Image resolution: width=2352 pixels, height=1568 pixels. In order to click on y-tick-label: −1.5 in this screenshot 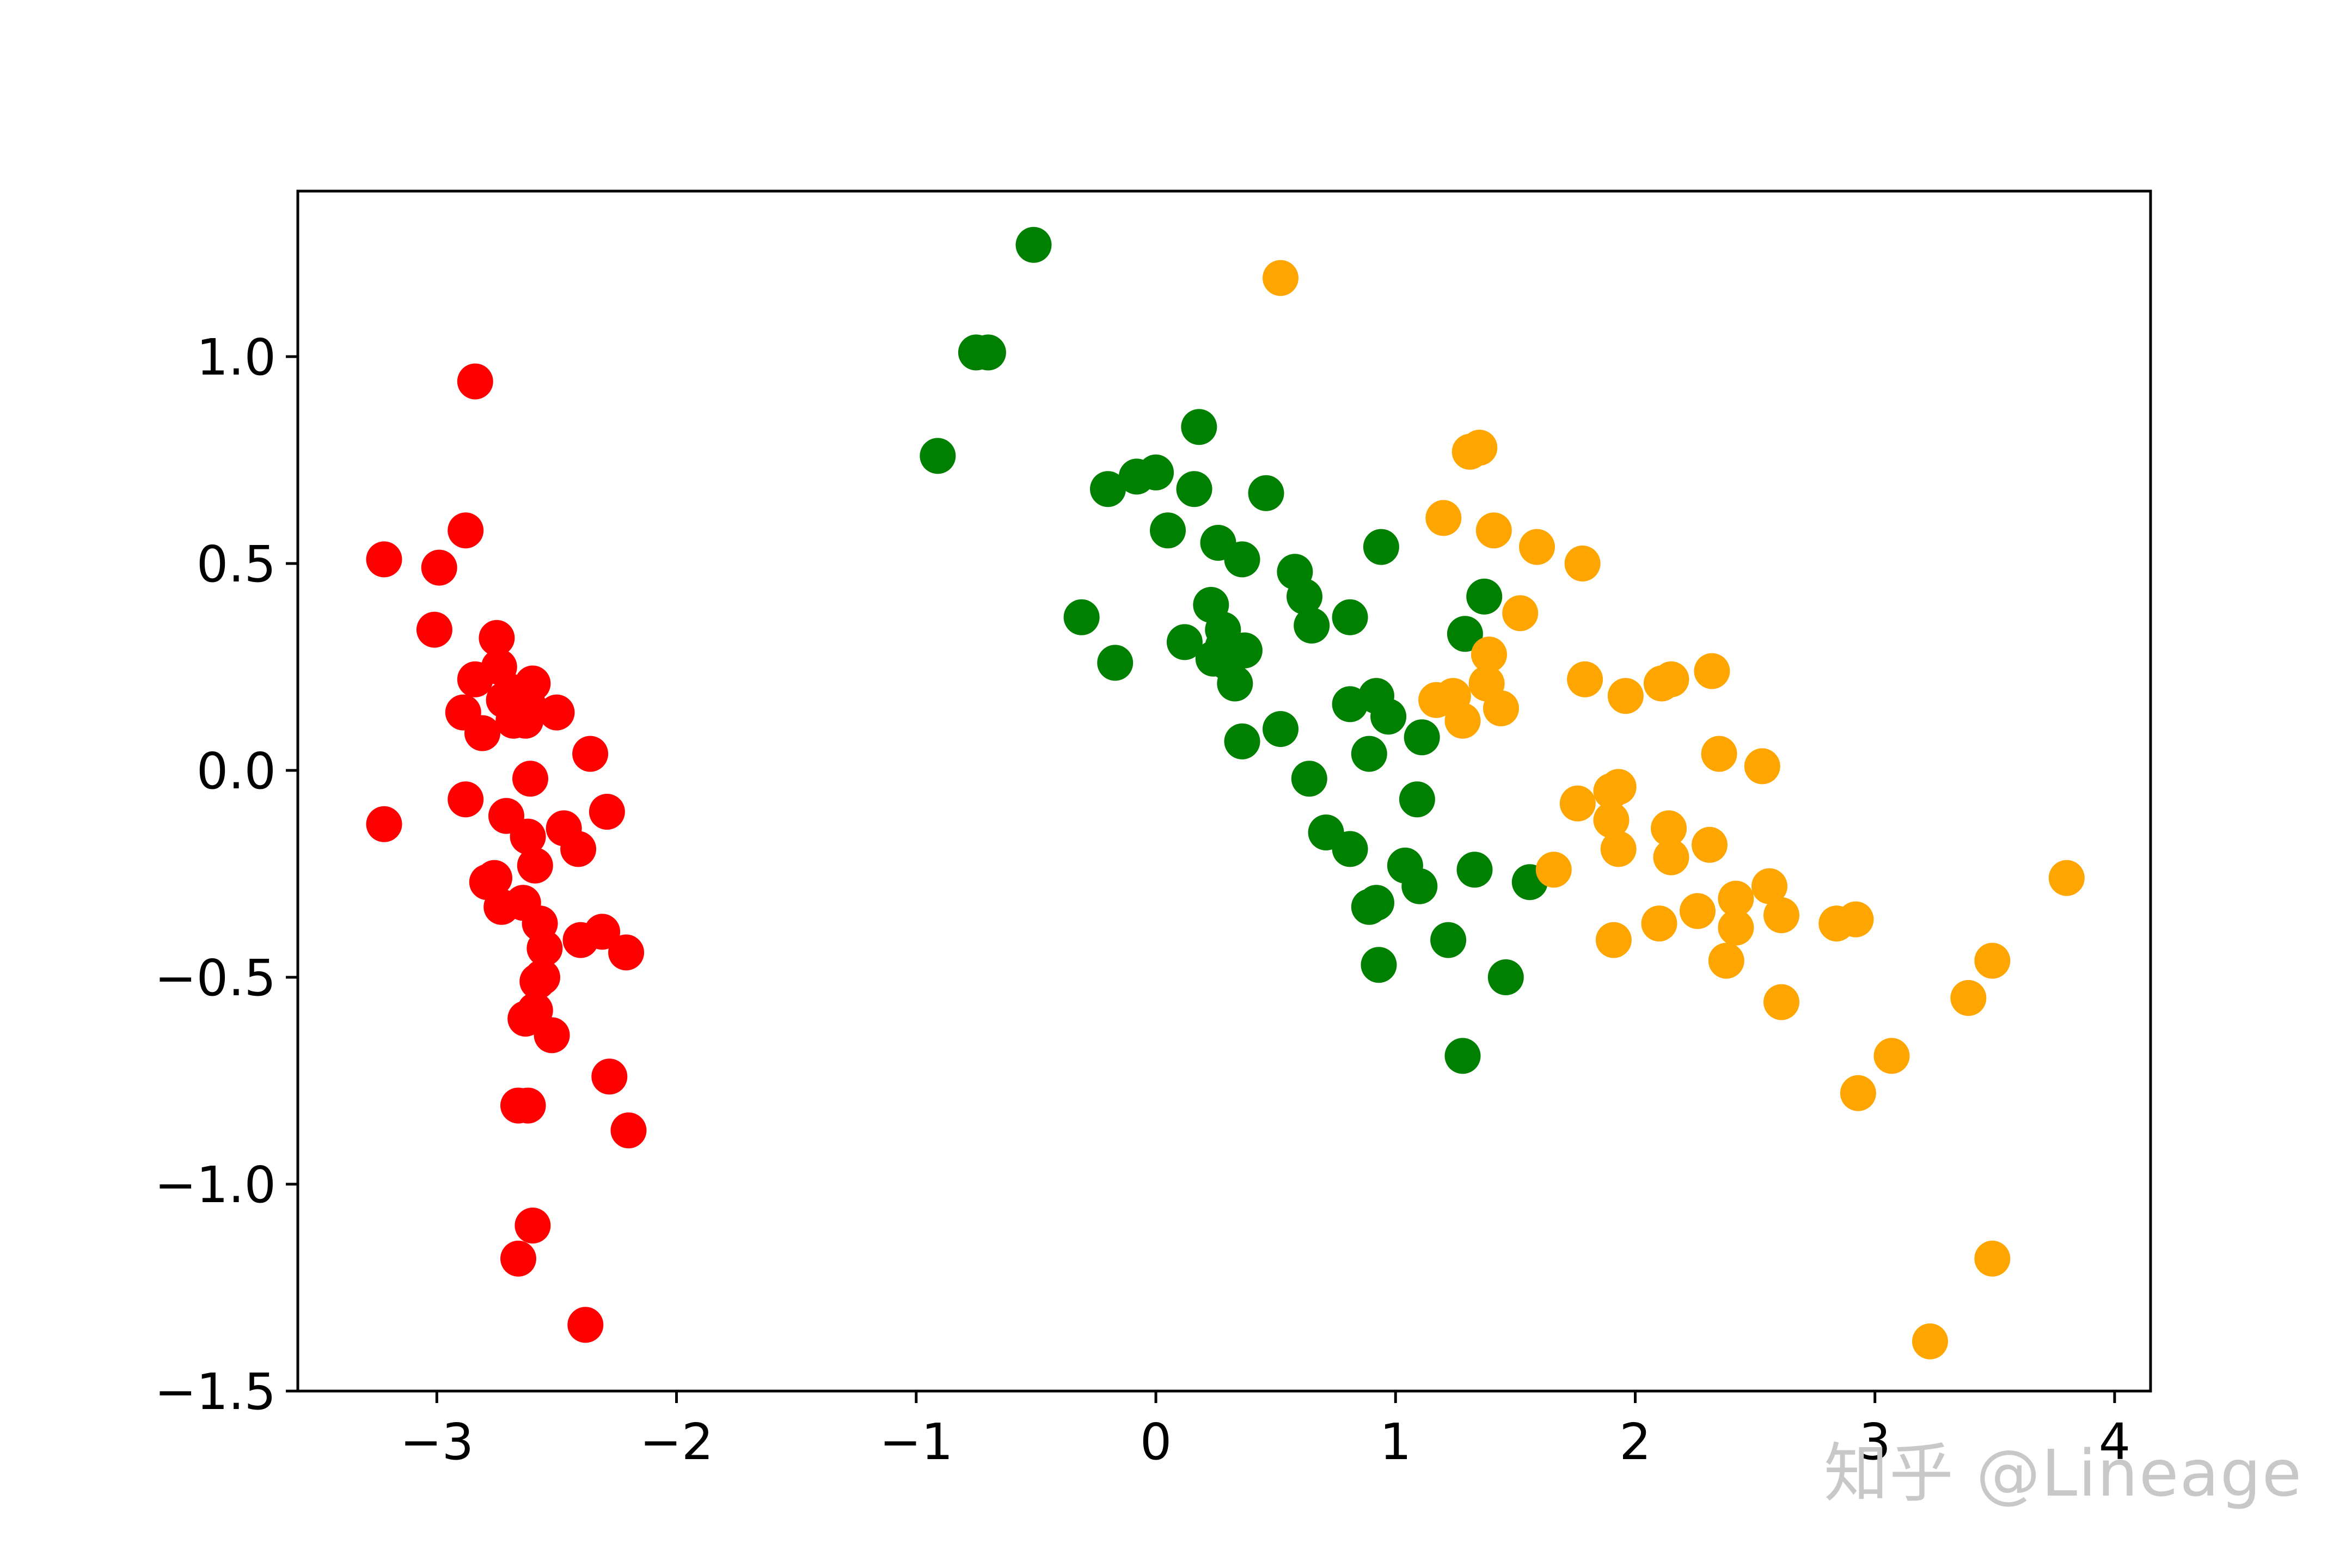, I will do `click(215, 1392)`.